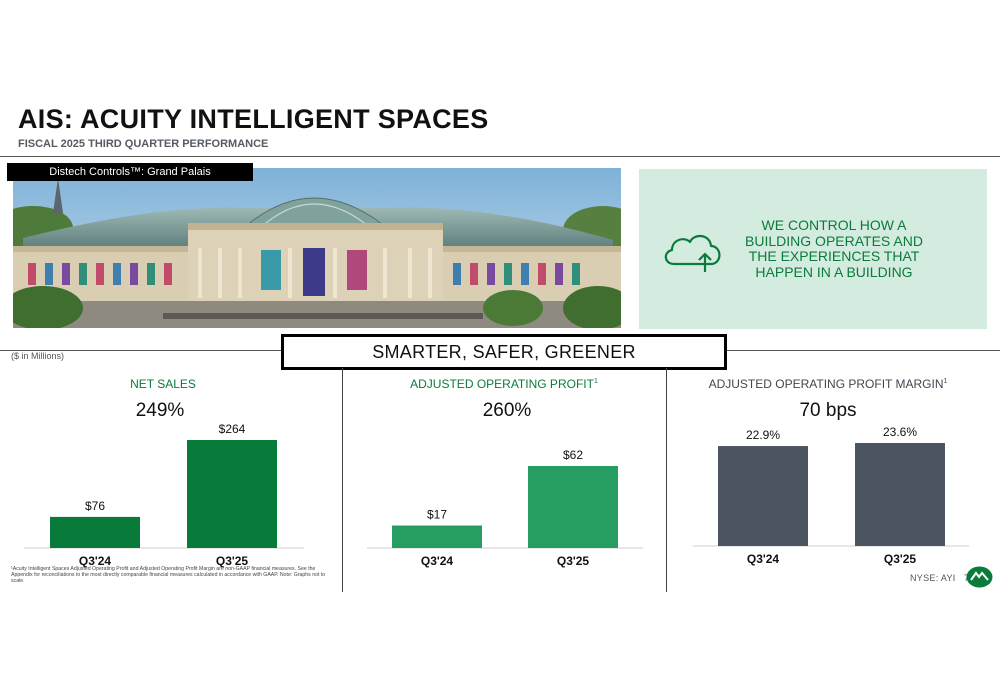  What do you see at coordinates (933, 578) in the screenshot?
I see `ticker-text: NYSE: AYI` at bounding box center [933, 578].